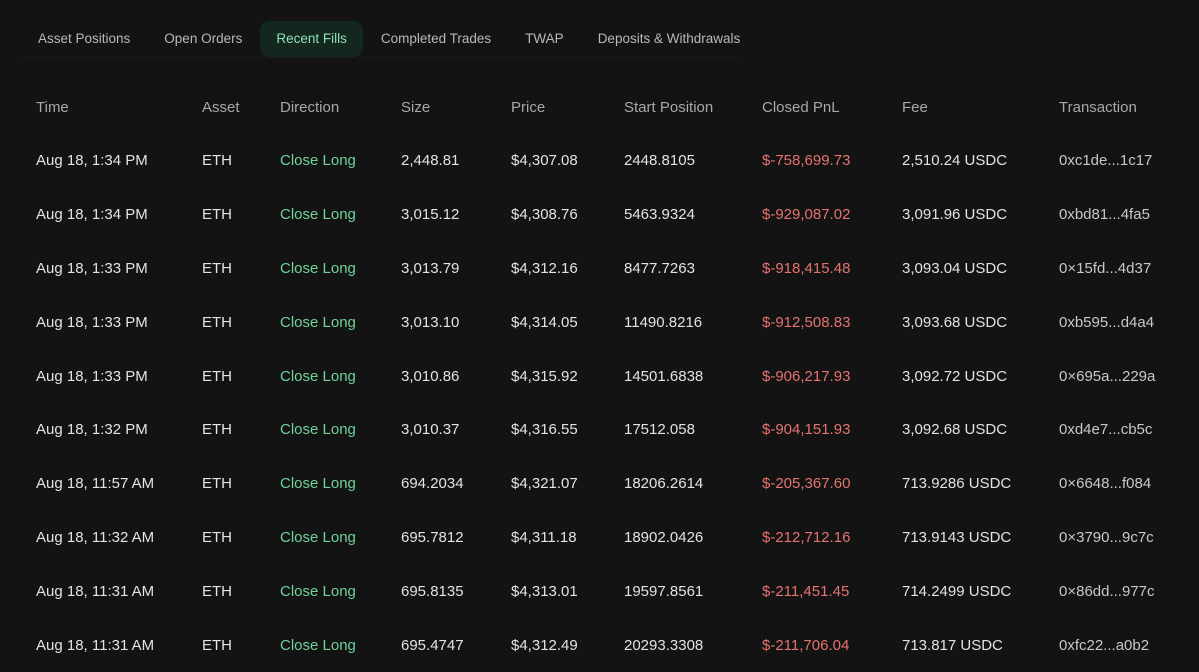 This screenshot has width=1199, height=672. Describe the element at coordinates (806, 376) in the screenshot. I see `cell-closed-pnl: $-906,217.93` at that location.